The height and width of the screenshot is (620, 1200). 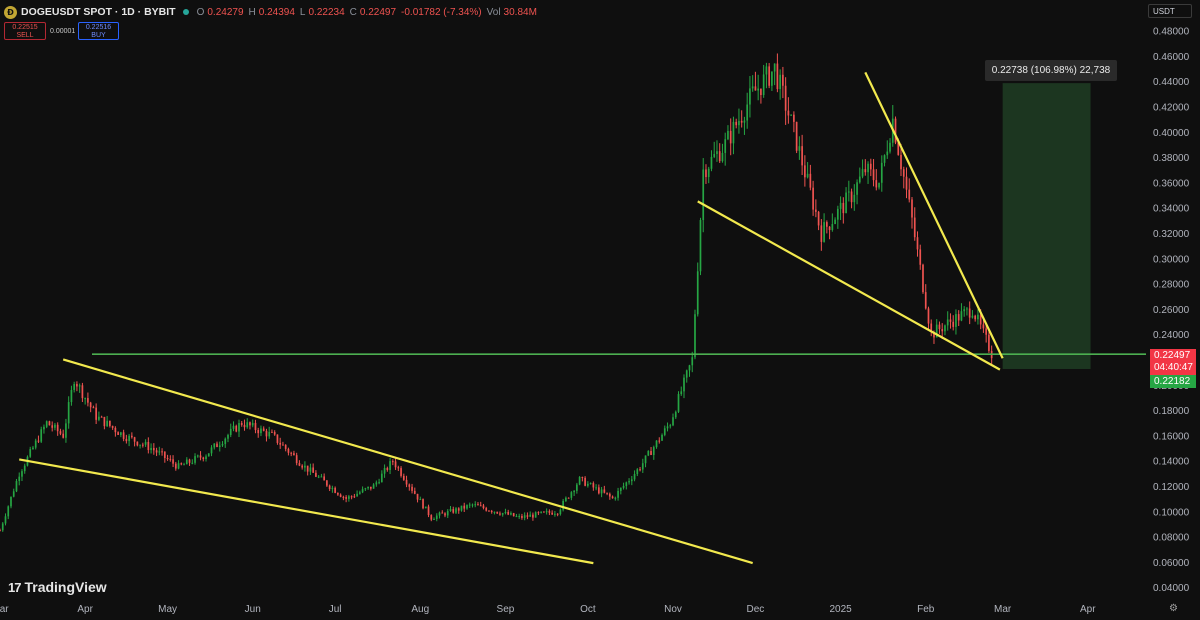 What do you see at coordinates (506, 609) in the screenshot?
I see `x-tick-label: Sep` at bounding box center [506, 609].